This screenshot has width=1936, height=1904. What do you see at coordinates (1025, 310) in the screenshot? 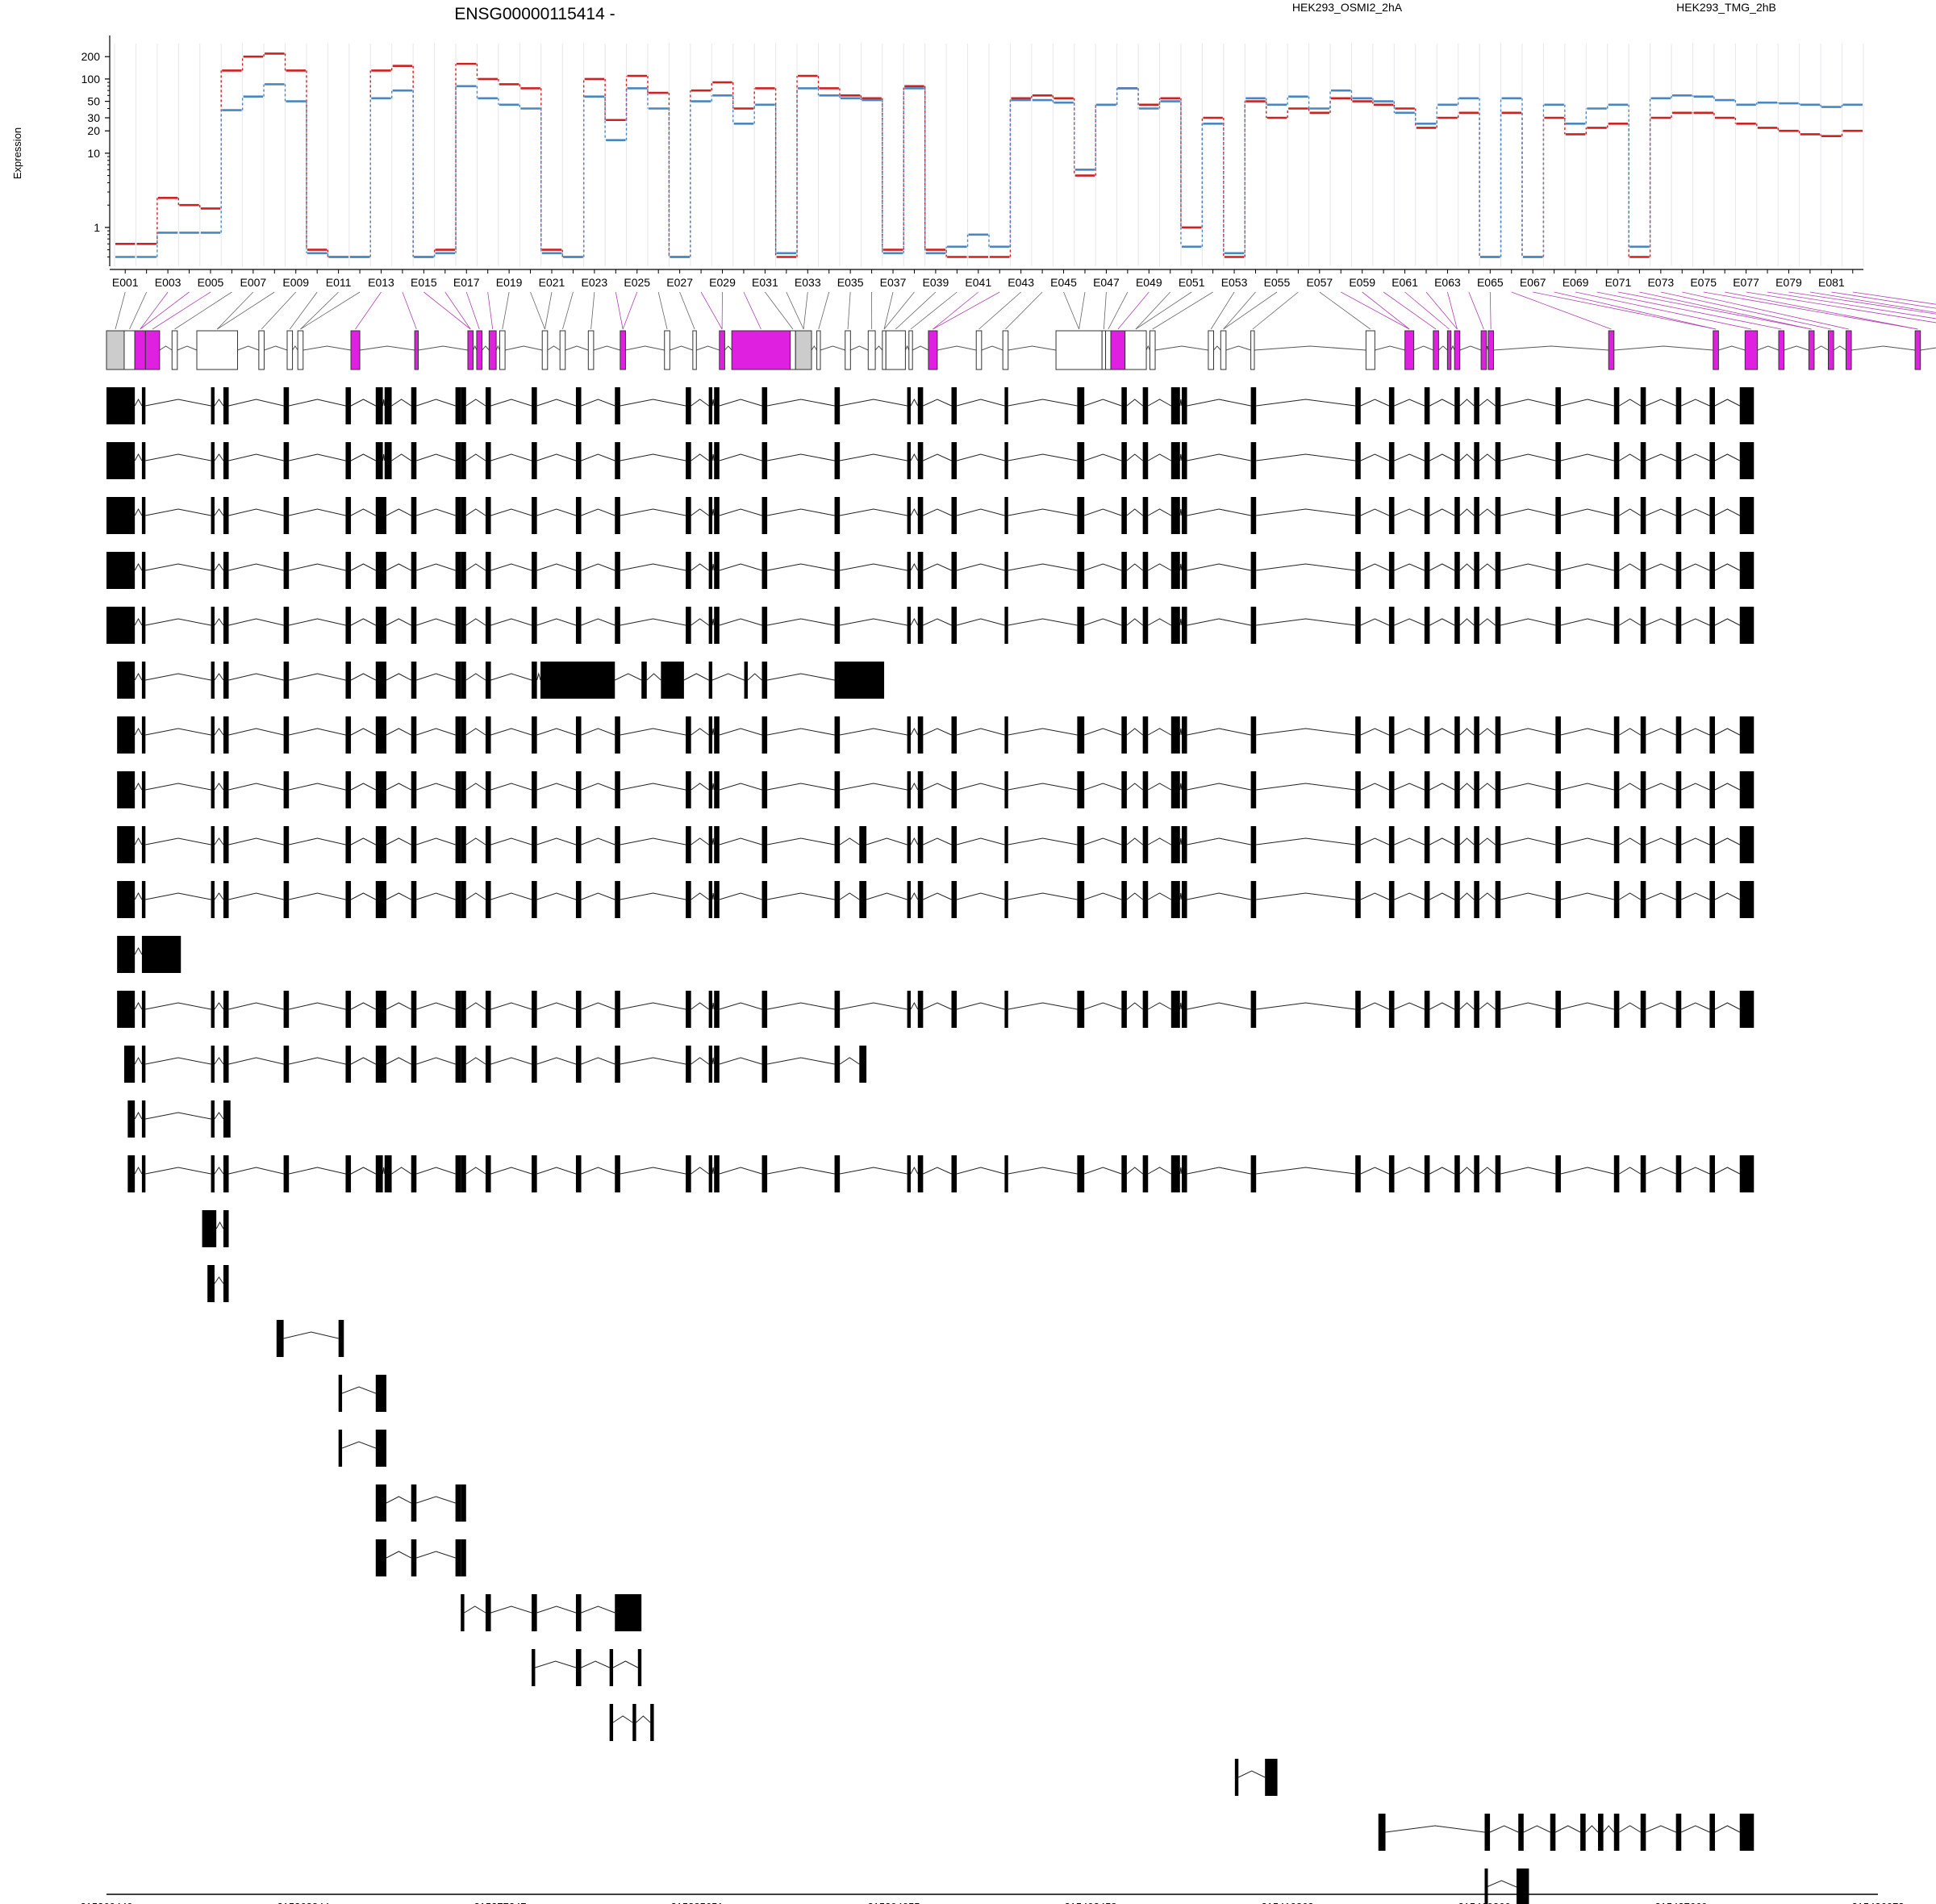
I see `exon-connectors` at bounding box center [1025, 310].